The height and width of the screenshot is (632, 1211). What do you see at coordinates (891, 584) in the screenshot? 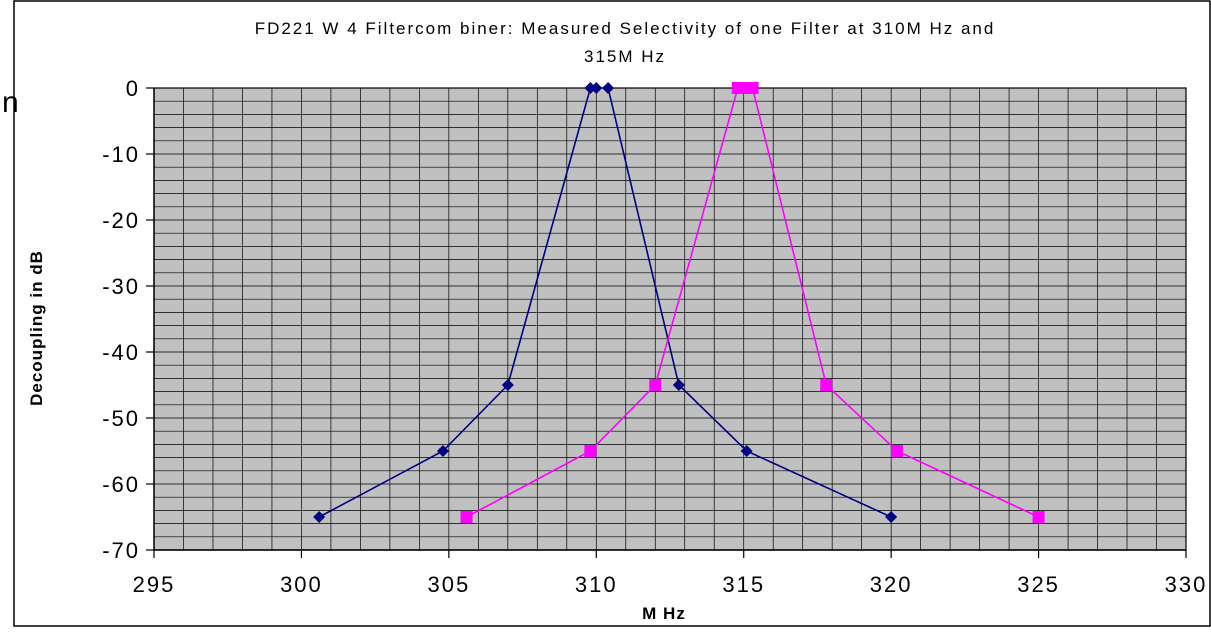
I see `x-tick-label: 320` at bounding box center [891, 584].